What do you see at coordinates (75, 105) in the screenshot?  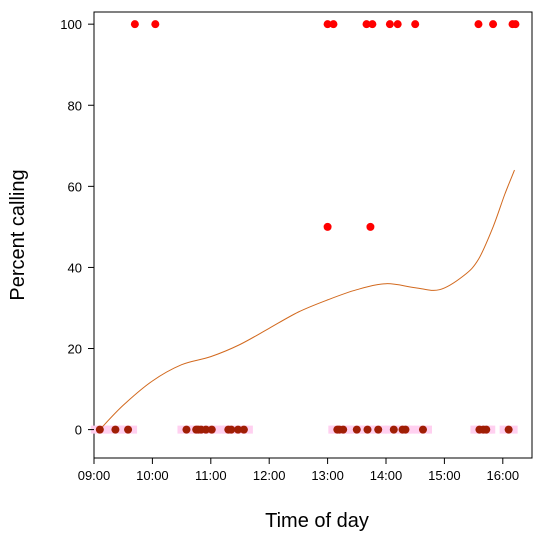 I see `y-tick-label: 80` at bounding box center [75, 105].